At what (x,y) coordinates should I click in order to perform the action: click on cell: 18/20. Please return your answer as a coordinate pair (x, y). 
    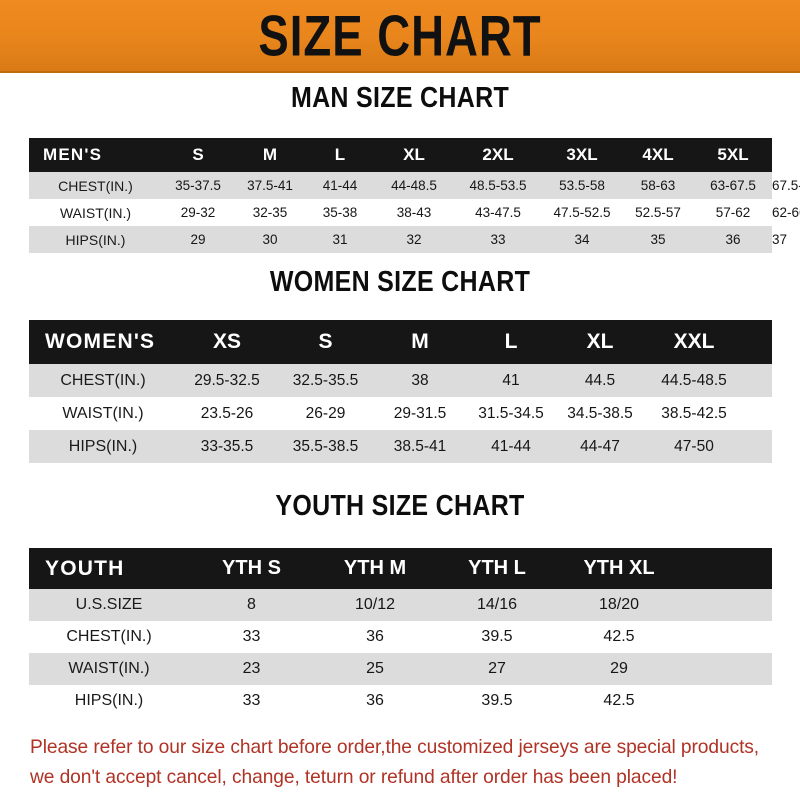
    Looking at the image, I should click on (619, 605).